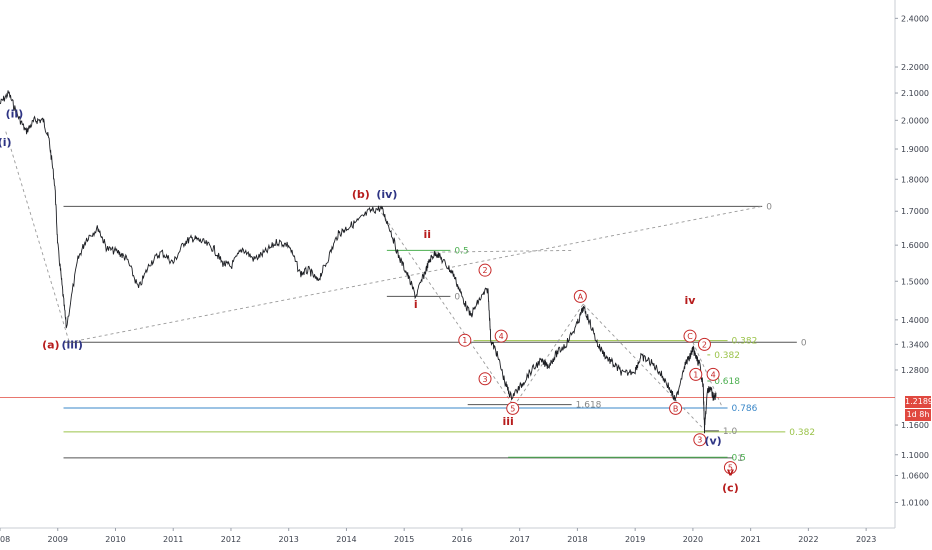  I want to click on y-tick-label: 2.4000, so click(915, 18).